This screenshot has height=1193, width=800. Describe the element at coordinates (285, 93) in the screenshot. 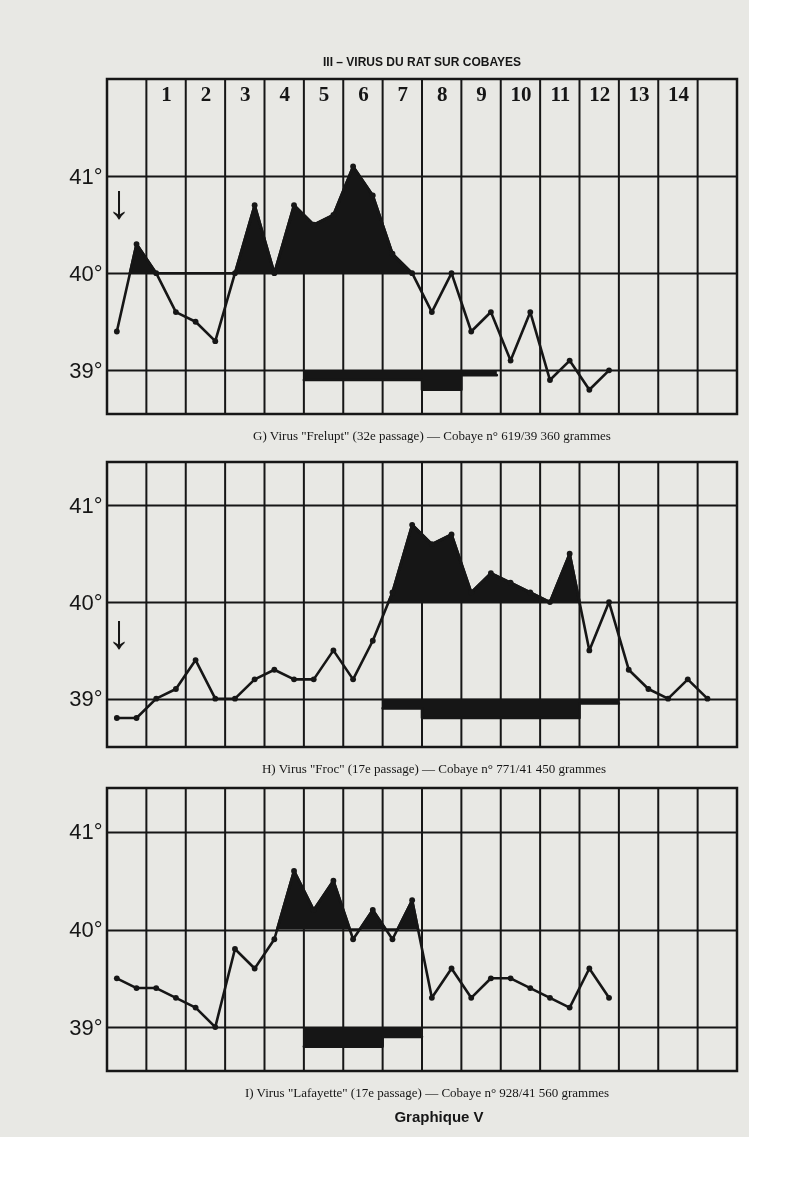

I see `x-tick-label: 4` at that location.